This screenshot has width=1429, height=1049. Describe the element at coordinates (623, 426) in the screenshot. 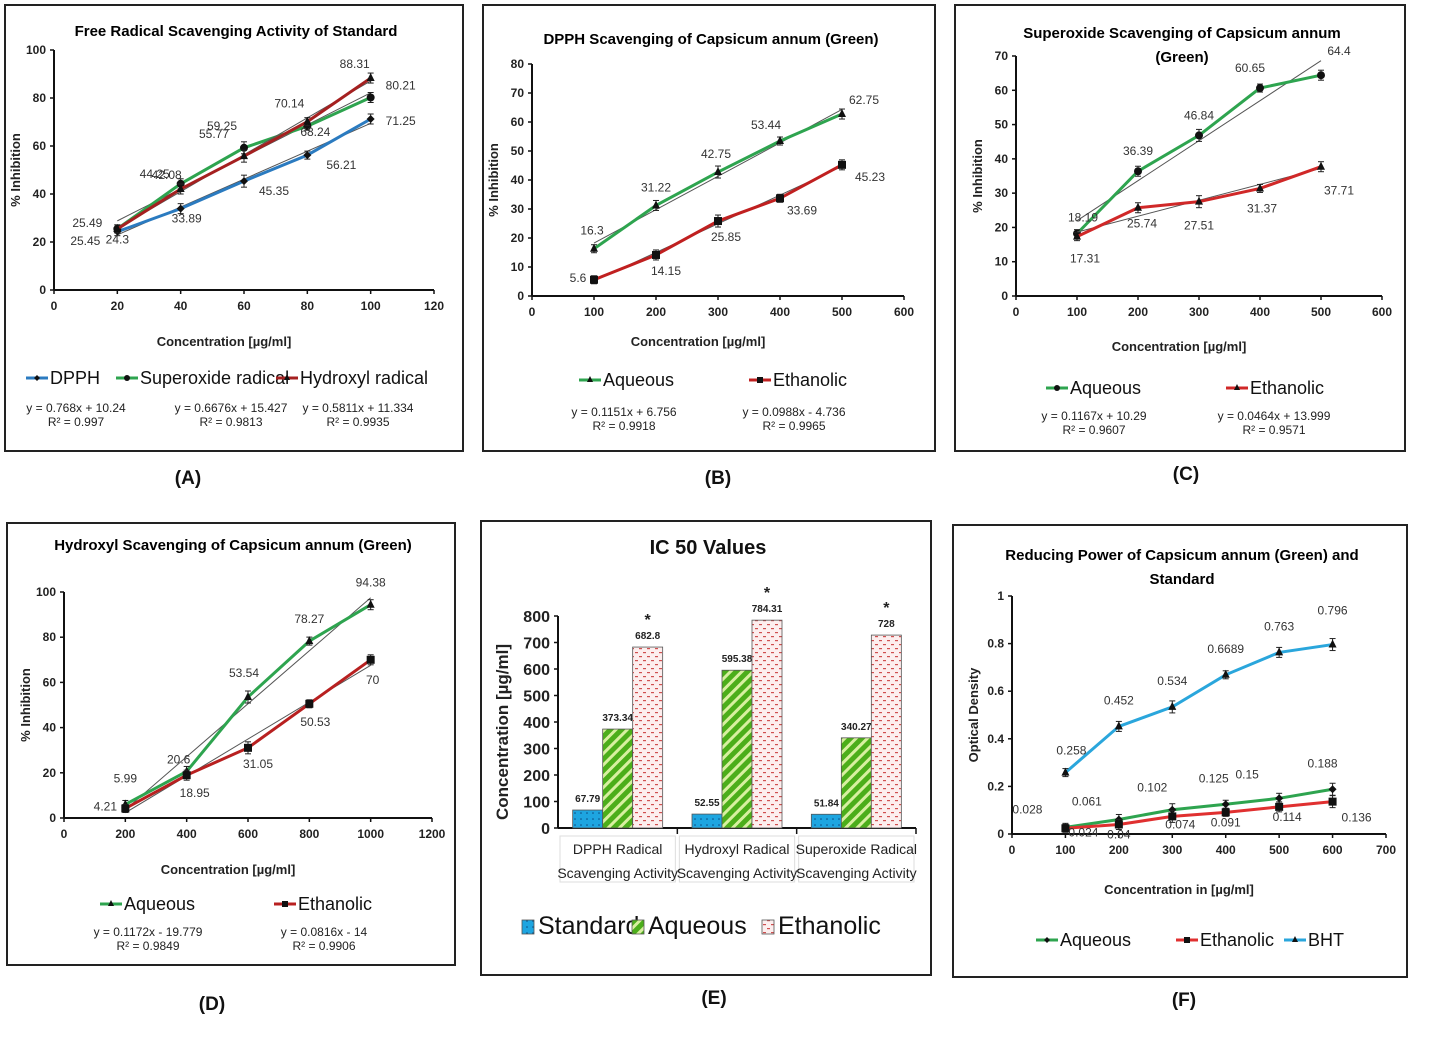

I see `r-squared: R² = 0.9918` at that location.